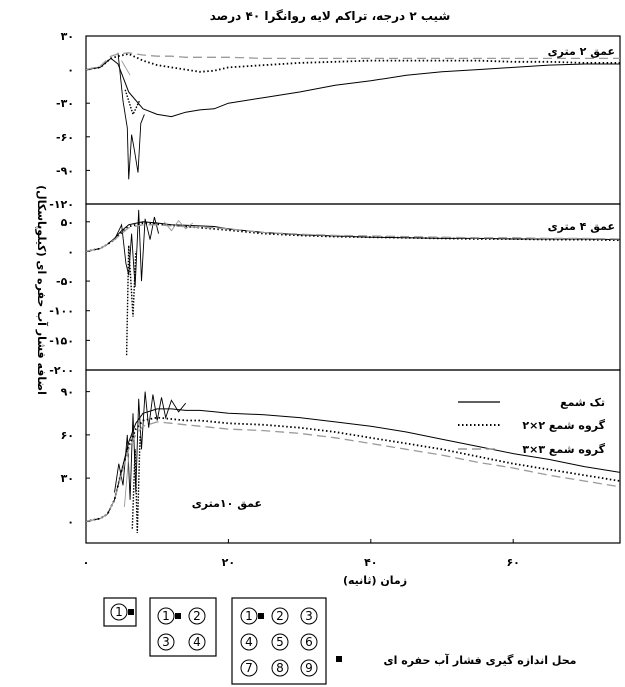  What do you see at coordinates (512, 562) in the screenshot?
I see `x-tick-label: ۶۰` at bounding box center [512, 562].